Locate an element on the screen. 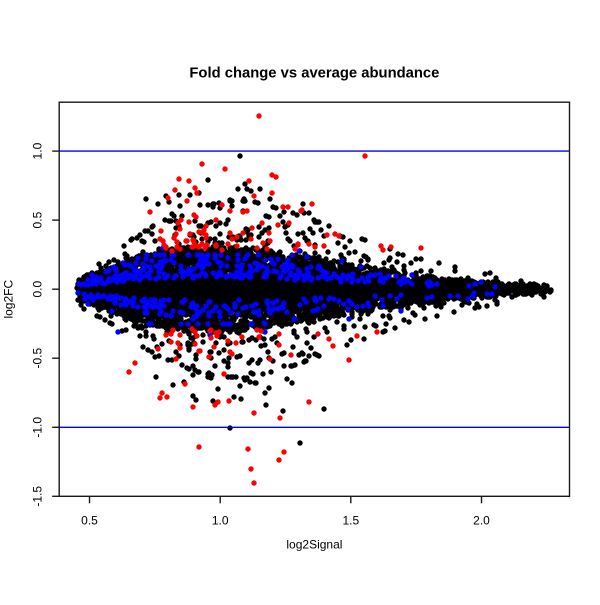 The image size is (600, 605). svg-text: log2FC is located at coordinates (9, 299).